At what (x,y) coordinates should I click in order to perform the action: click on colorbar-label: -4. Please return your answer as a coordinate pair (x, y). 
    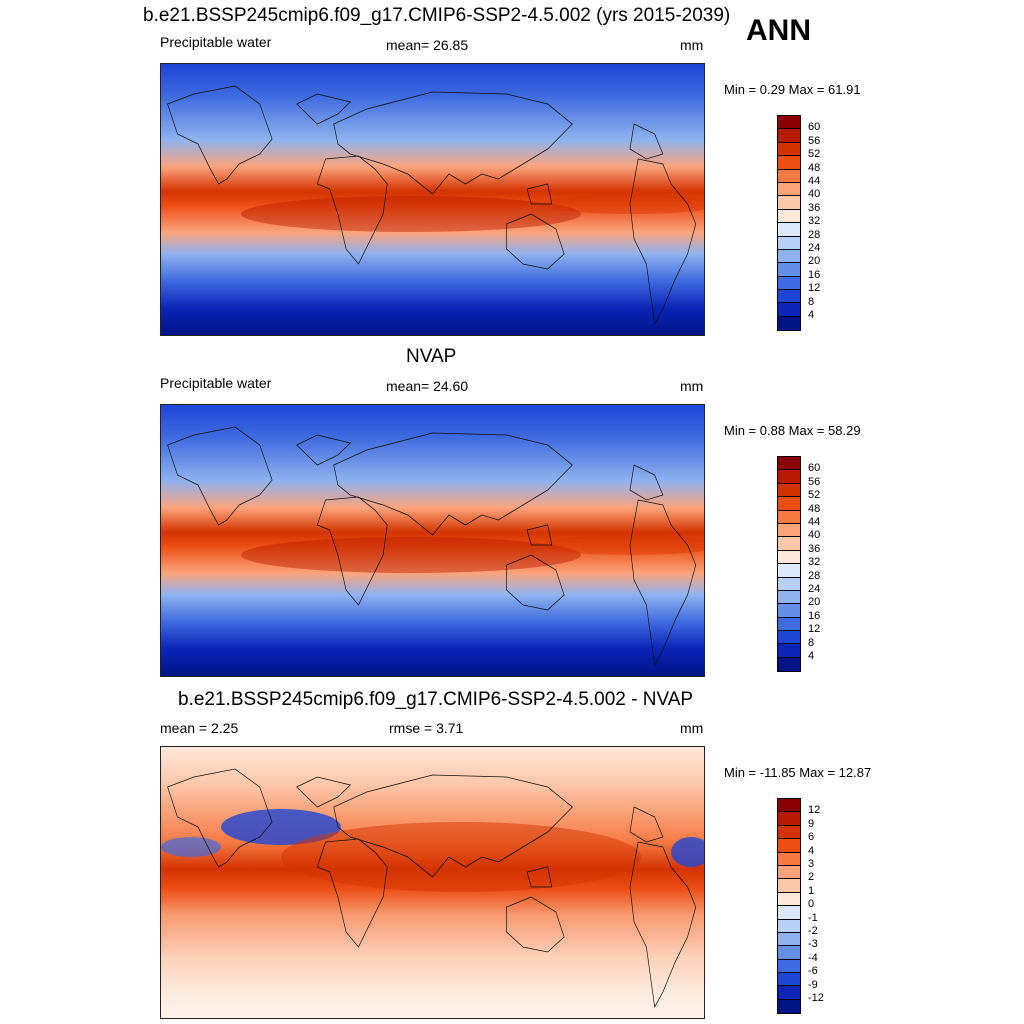
    Looking at the image, I should click on (813, 957).